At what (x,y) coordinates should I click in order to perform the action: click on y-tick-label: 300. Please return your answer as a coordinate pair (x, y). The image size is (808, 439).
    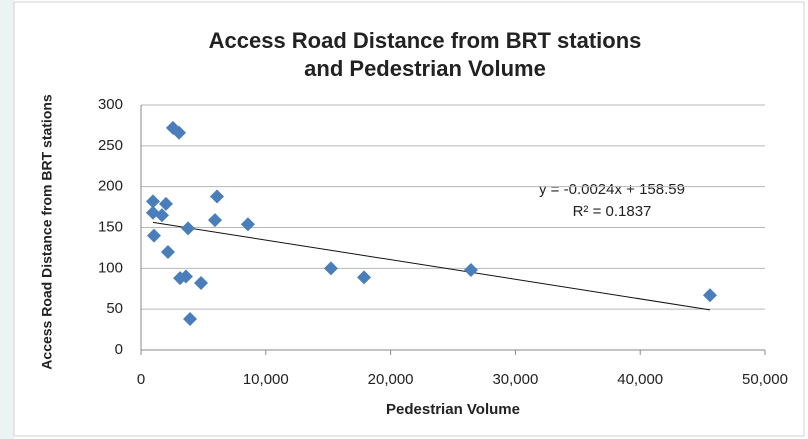
    Looking at the image, I should click on (110, 104).